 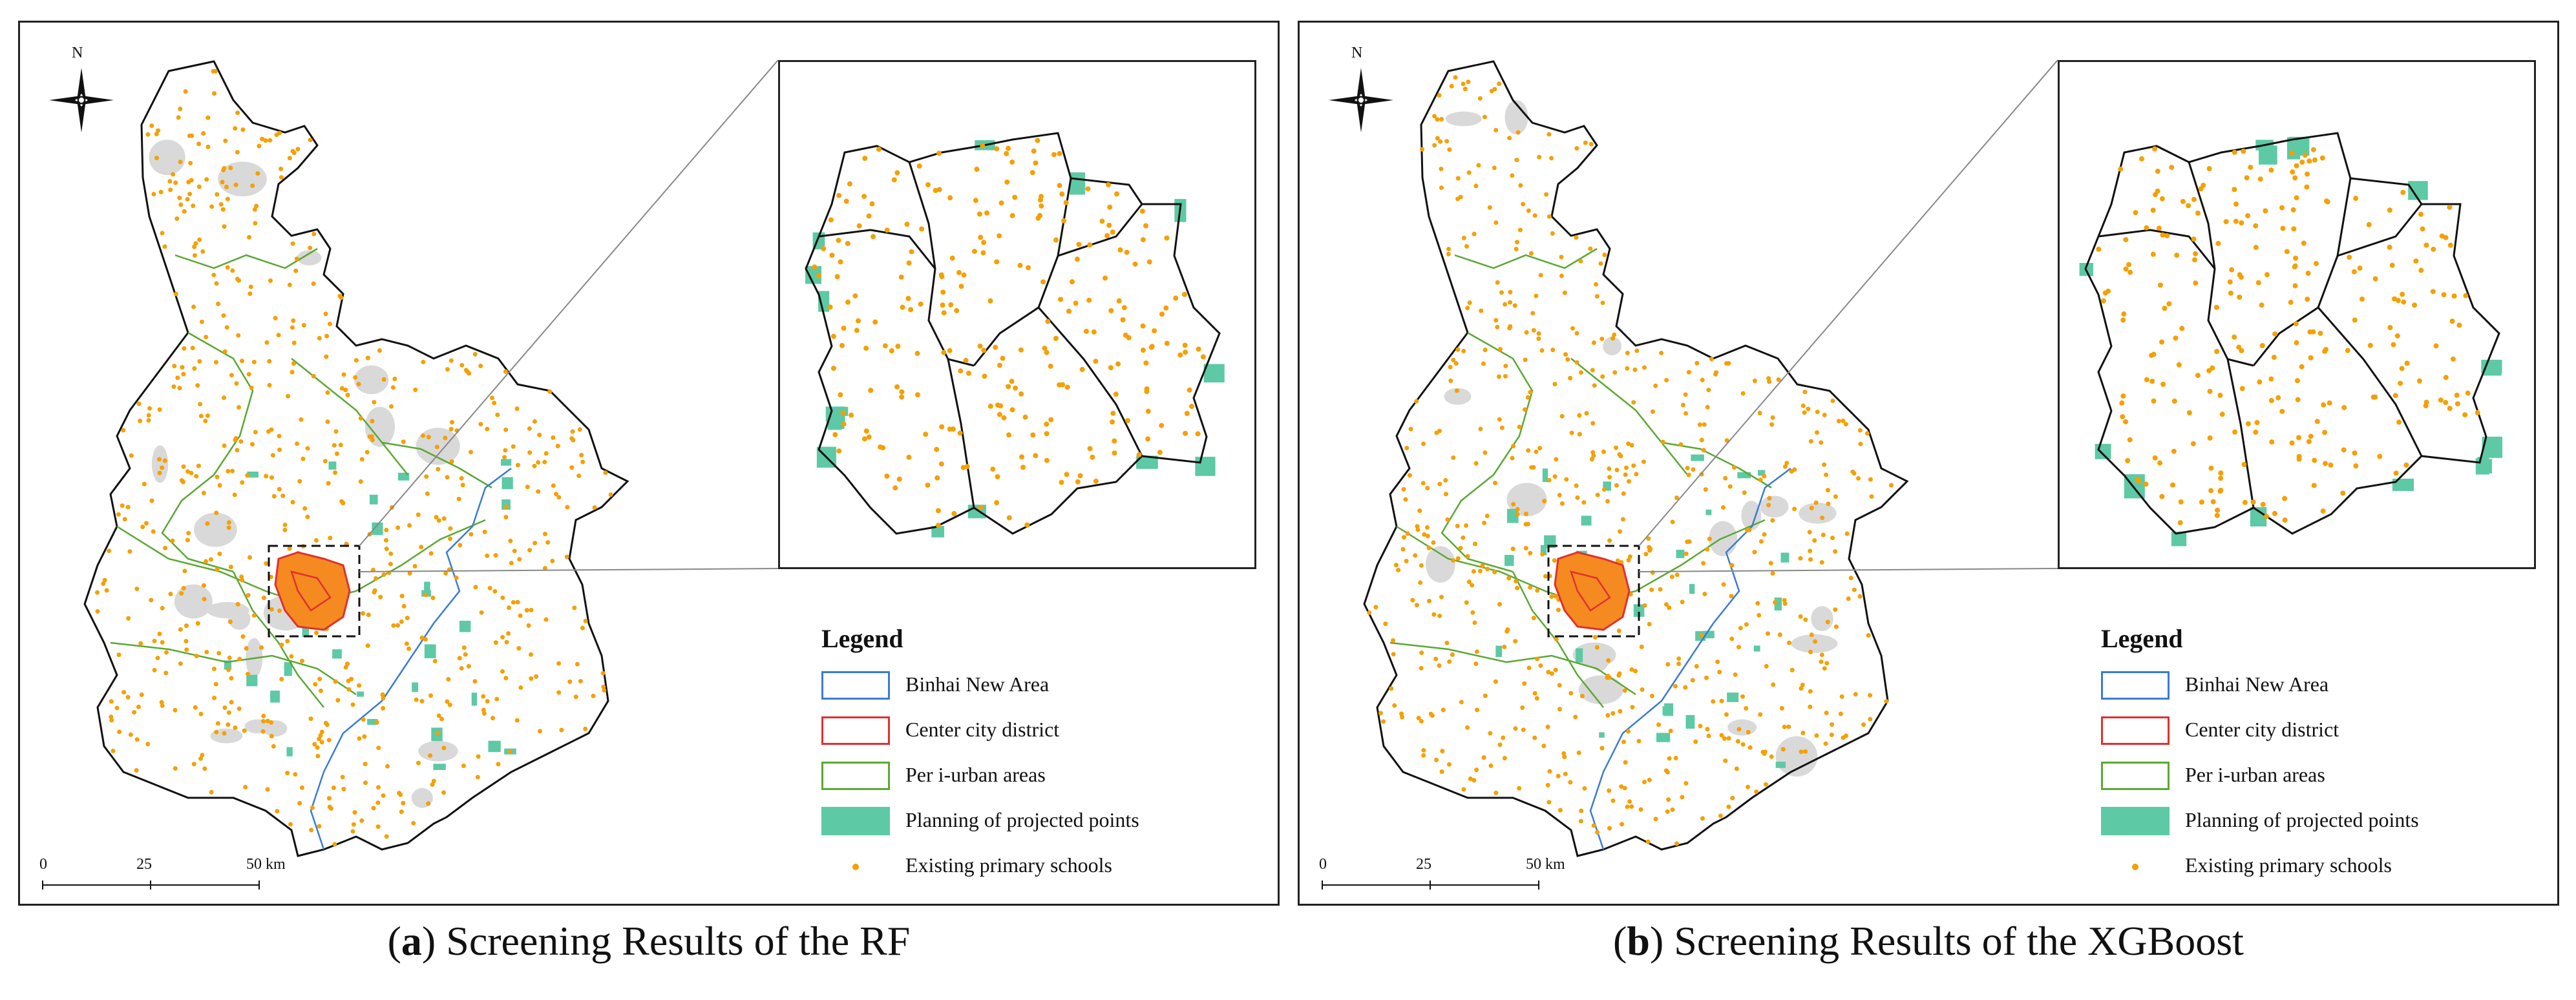 I want to click on legend-label: Existing primary schools, so click(x=2288, y=865).